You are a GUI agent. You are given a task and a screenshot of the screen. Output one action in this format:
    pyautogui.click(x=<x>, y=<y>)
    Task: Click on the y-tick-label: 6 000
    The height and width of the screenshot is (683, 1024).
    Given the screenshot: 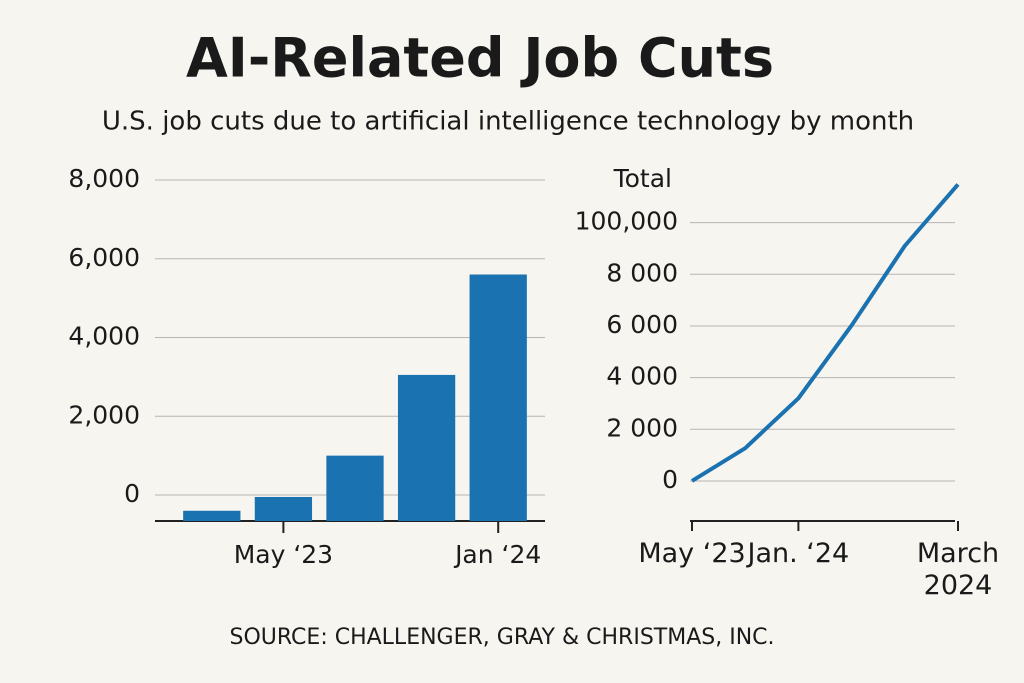 What is the action you would take?
    pyautogui.click(x=642, y=324)
    